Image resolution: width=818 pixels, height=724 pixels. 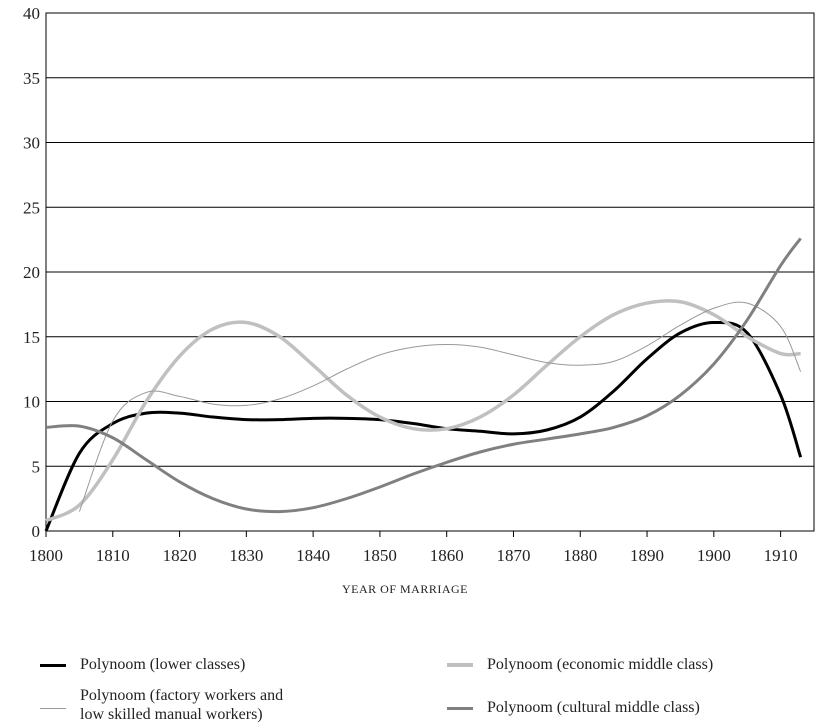 I want to click on x-tick-label: 1800, so click(x=46, y=555).